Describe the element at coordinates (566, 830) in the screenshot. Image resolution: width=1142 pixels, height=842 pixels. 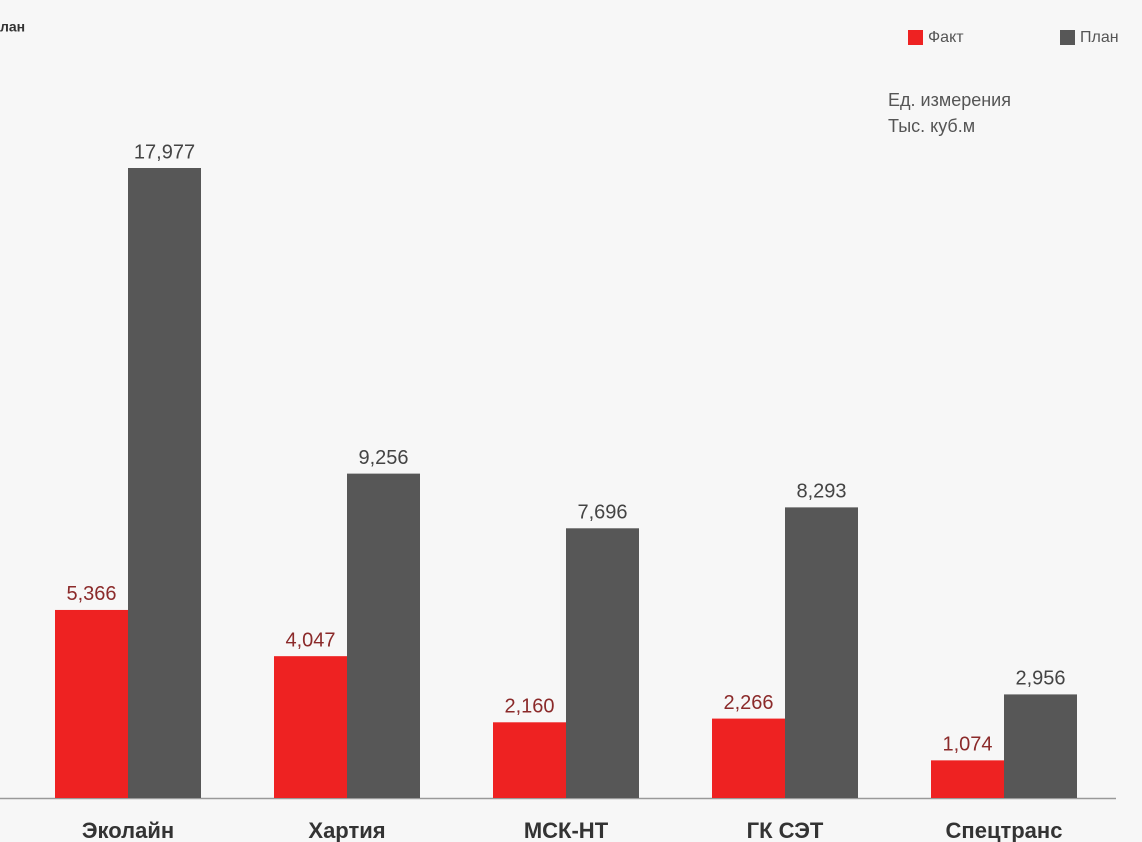
I see `x-tick-label: МСК-НТ` at that location.